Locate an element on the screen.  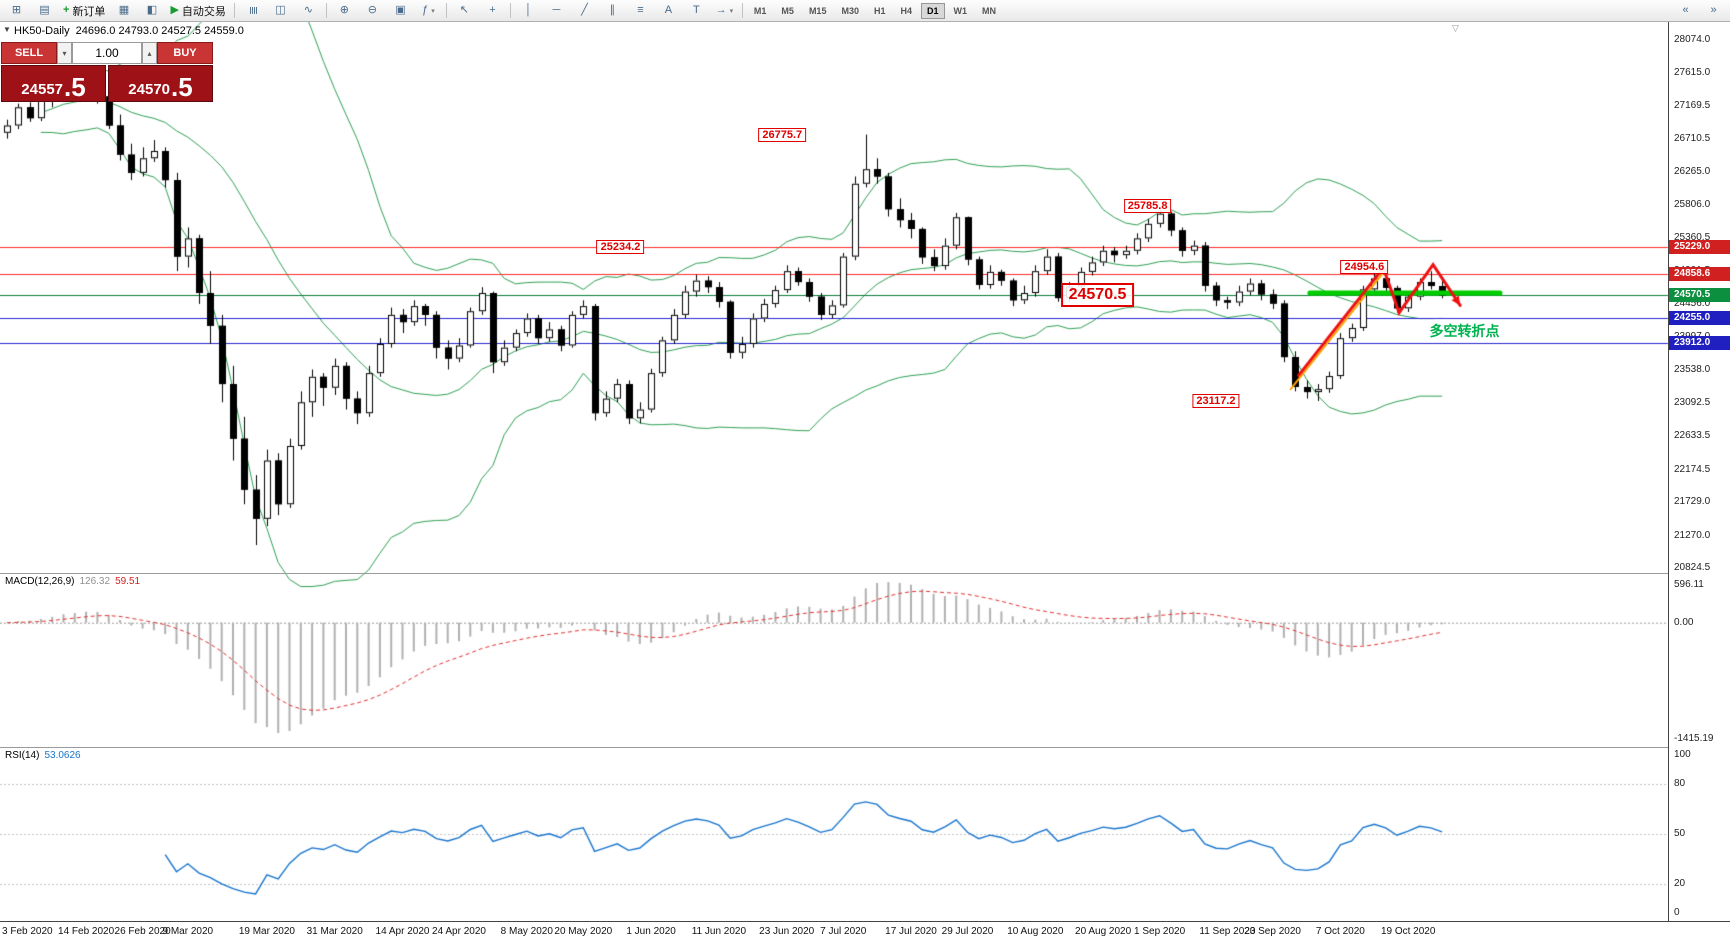
date-label: 8 May 2020 is located at coordinates (526, 931).